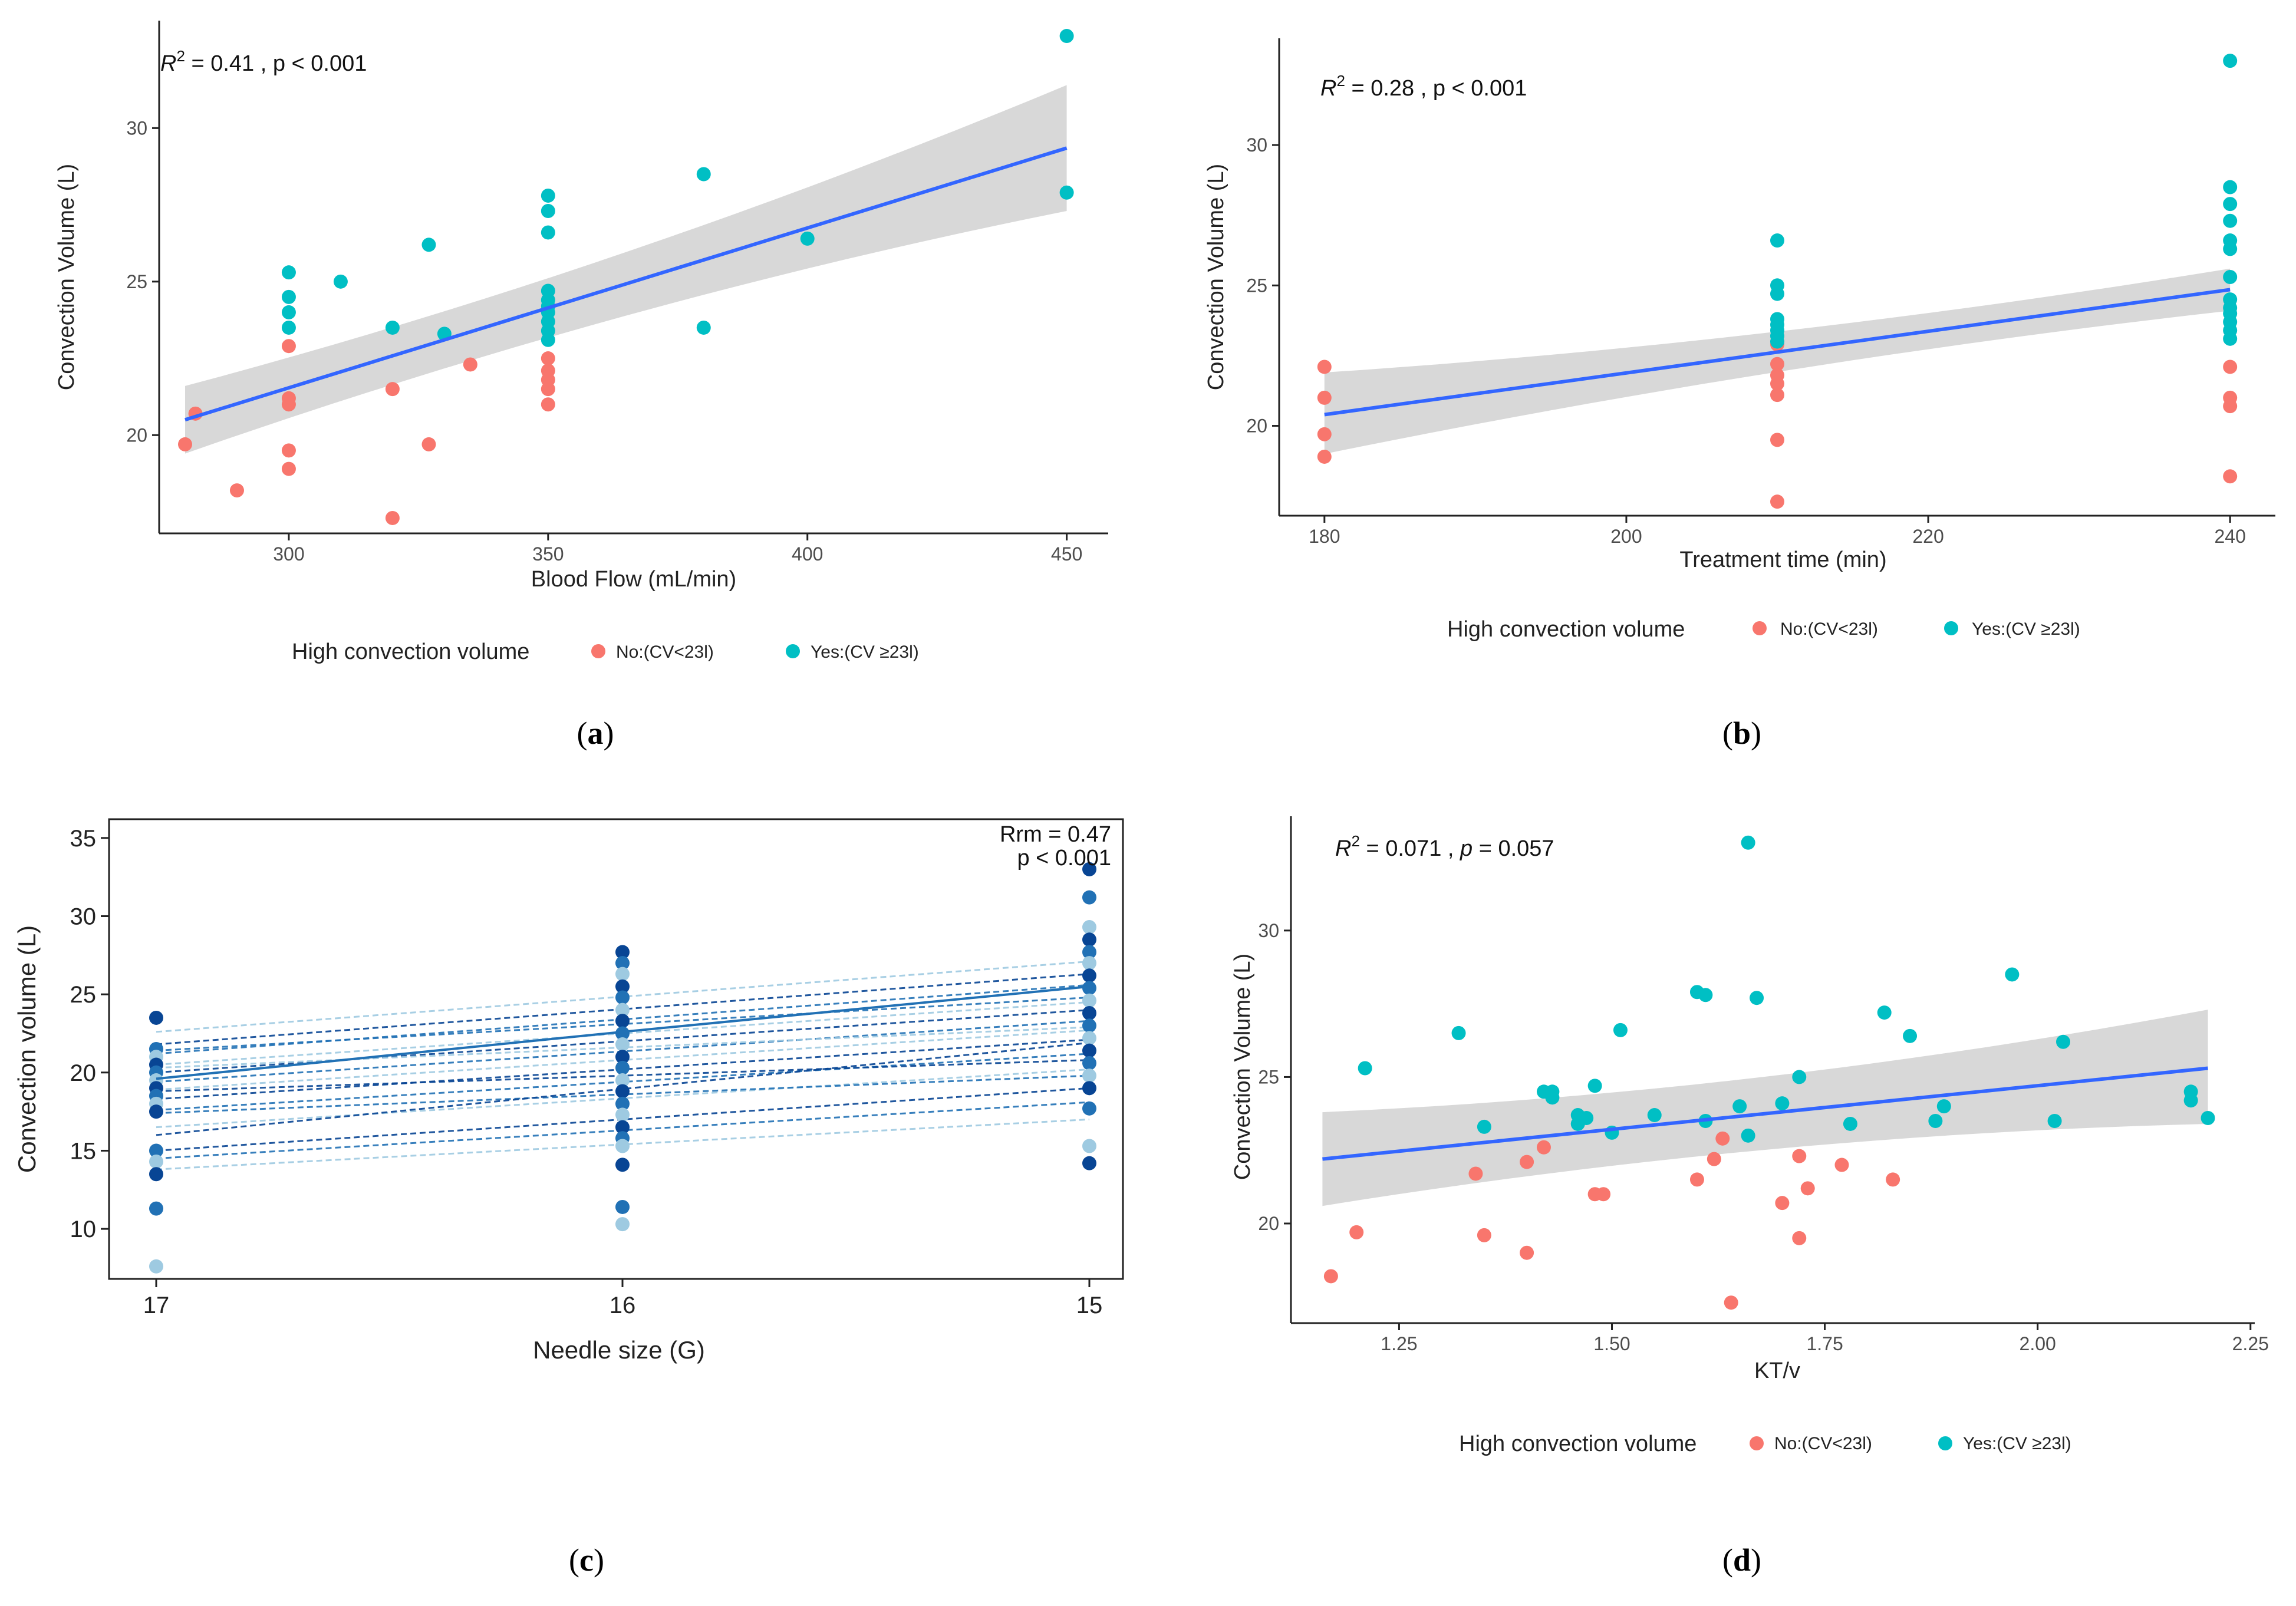  I want to click on x-tick-label: 240, so click(2229, 536).